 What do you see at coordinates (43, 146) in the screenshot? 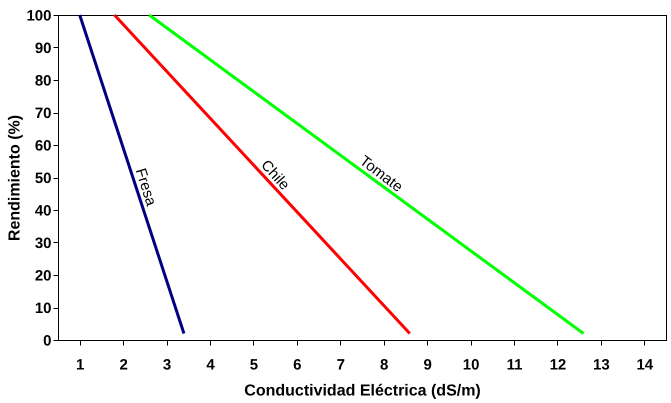
I see `y-tick-label: 60` at bounding box center [43, 146].